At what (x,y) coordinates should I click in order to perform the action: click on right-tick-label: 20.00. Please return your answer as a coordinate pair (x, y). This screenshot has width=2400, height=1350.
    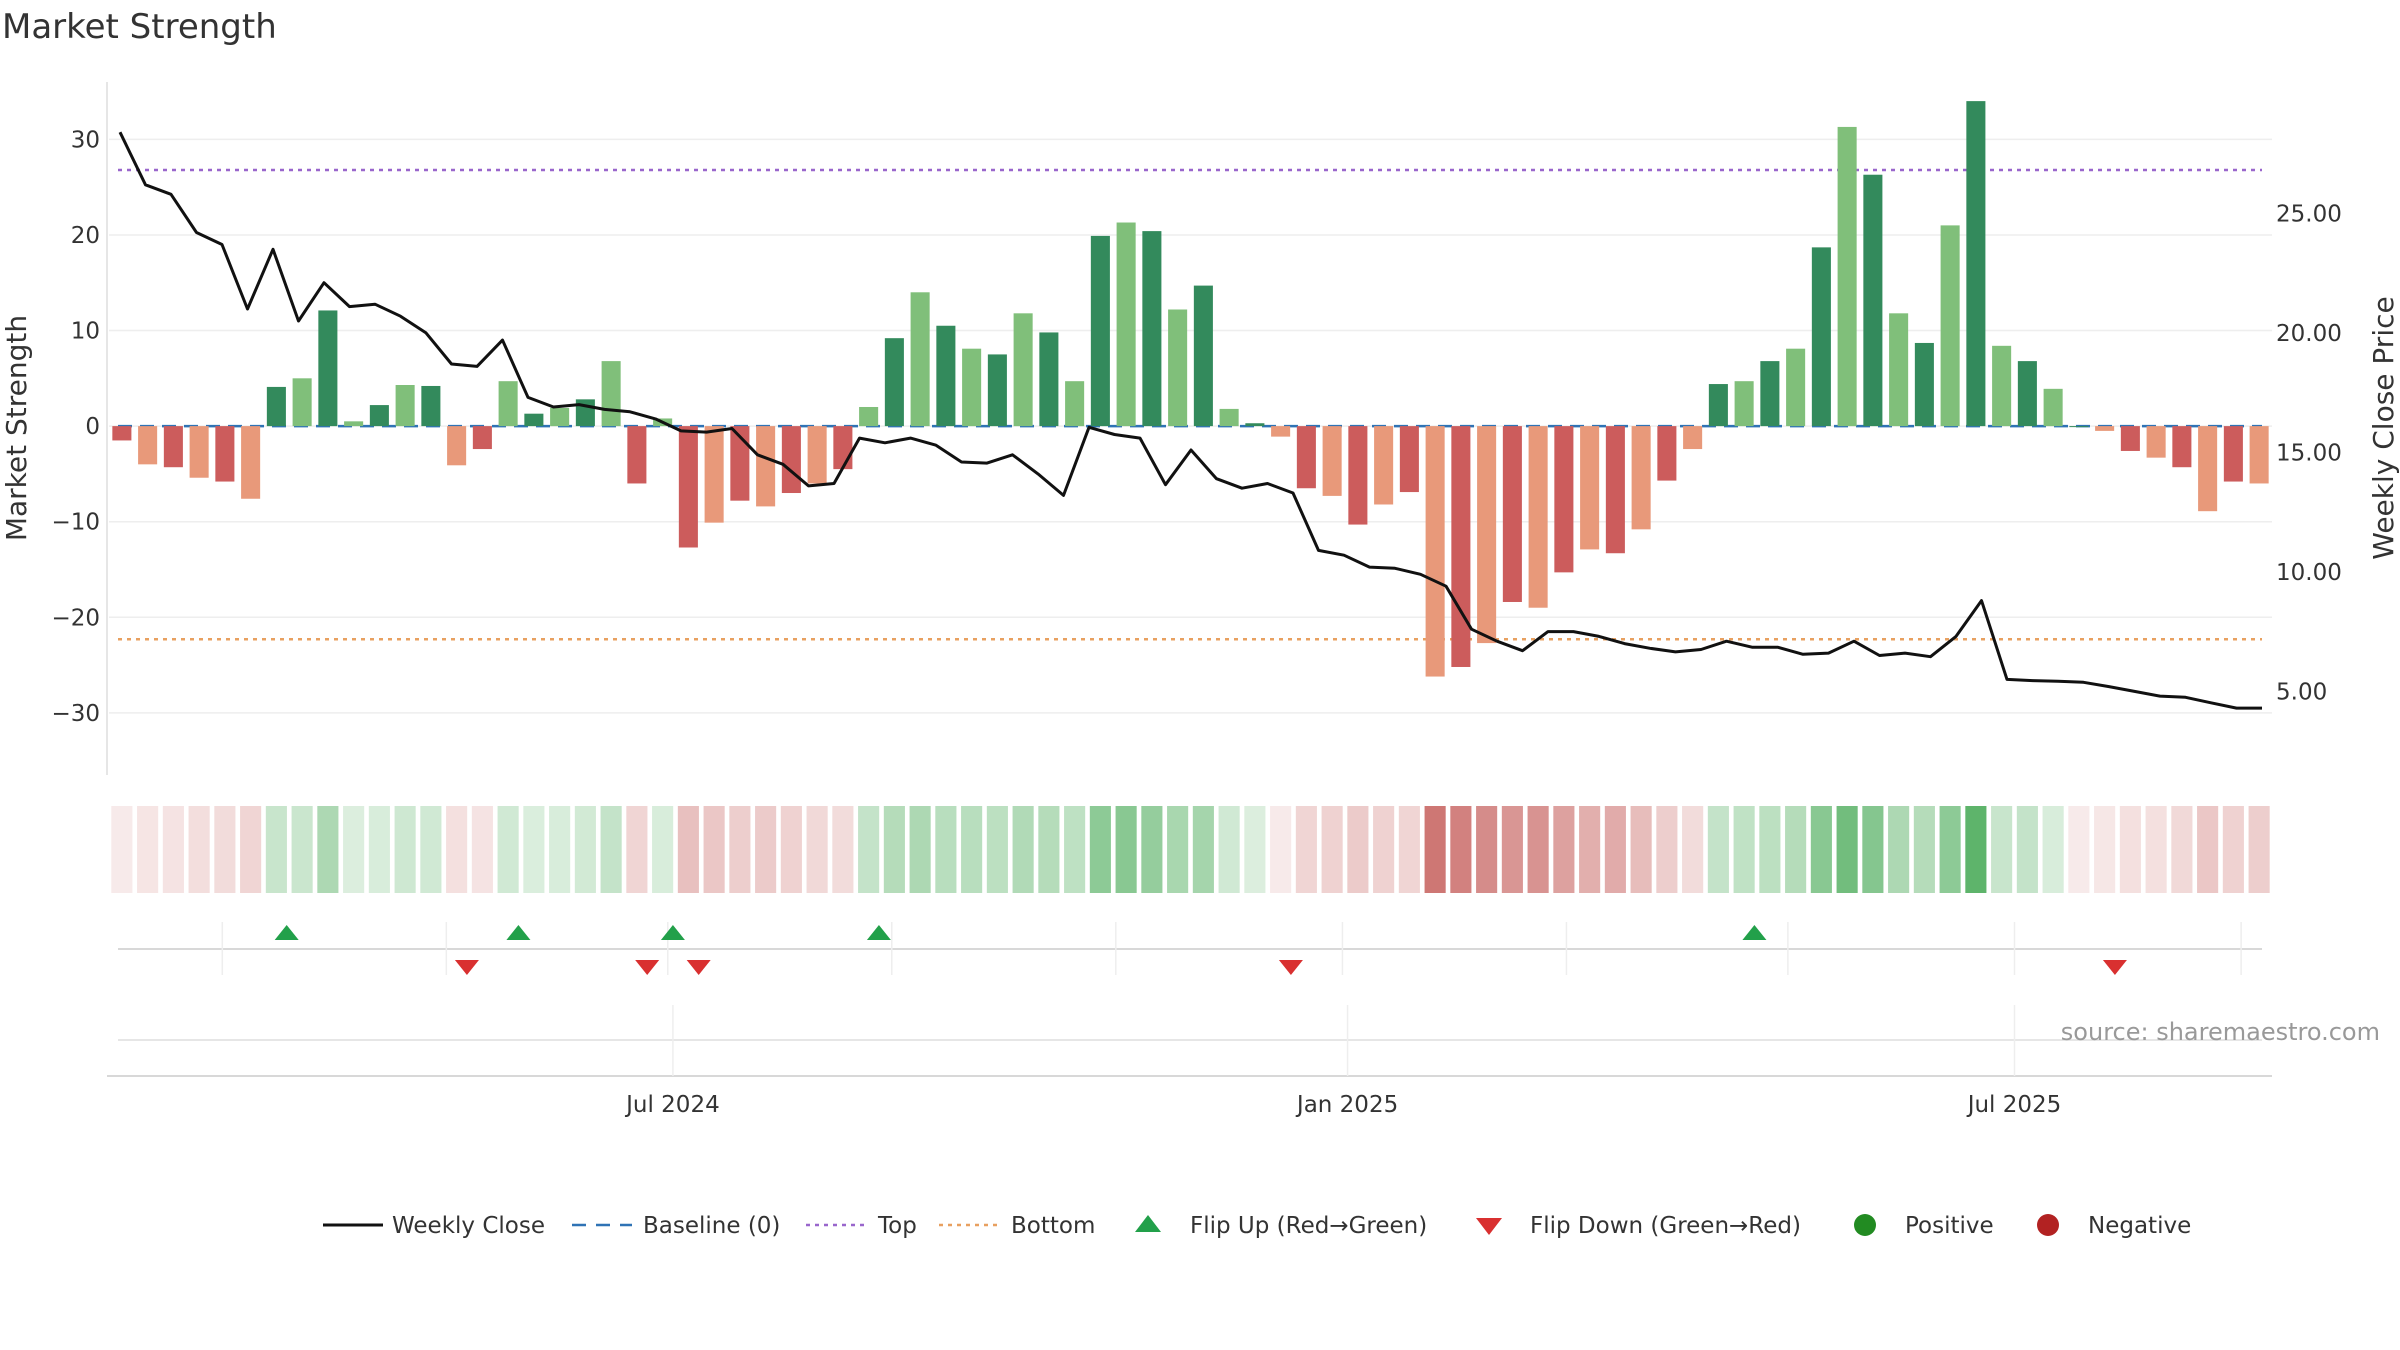
    Looking at the image, I should click on (2309, 334).